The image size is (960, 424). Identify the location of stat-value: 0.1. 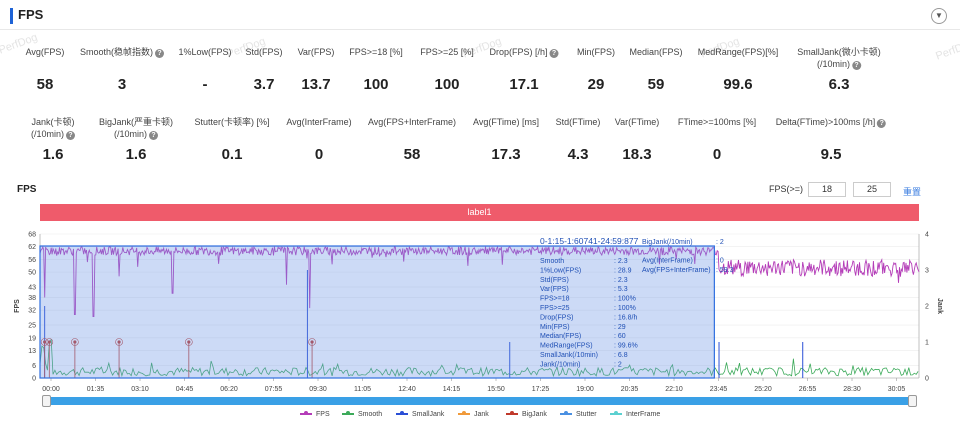
(232, 154).